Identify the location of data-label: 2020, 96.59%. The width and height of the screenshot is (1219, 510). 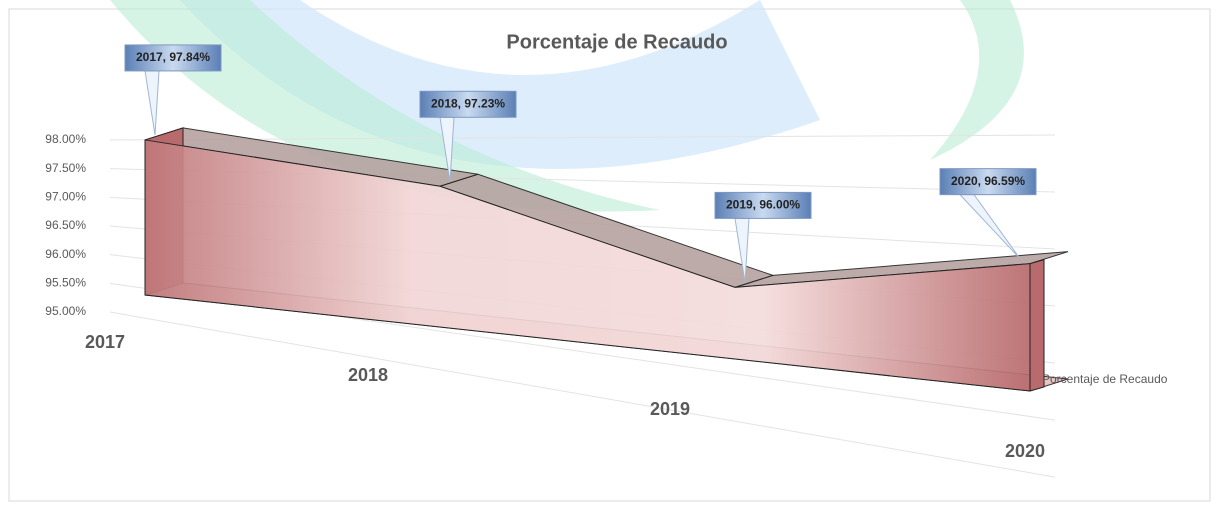
(988, 181).